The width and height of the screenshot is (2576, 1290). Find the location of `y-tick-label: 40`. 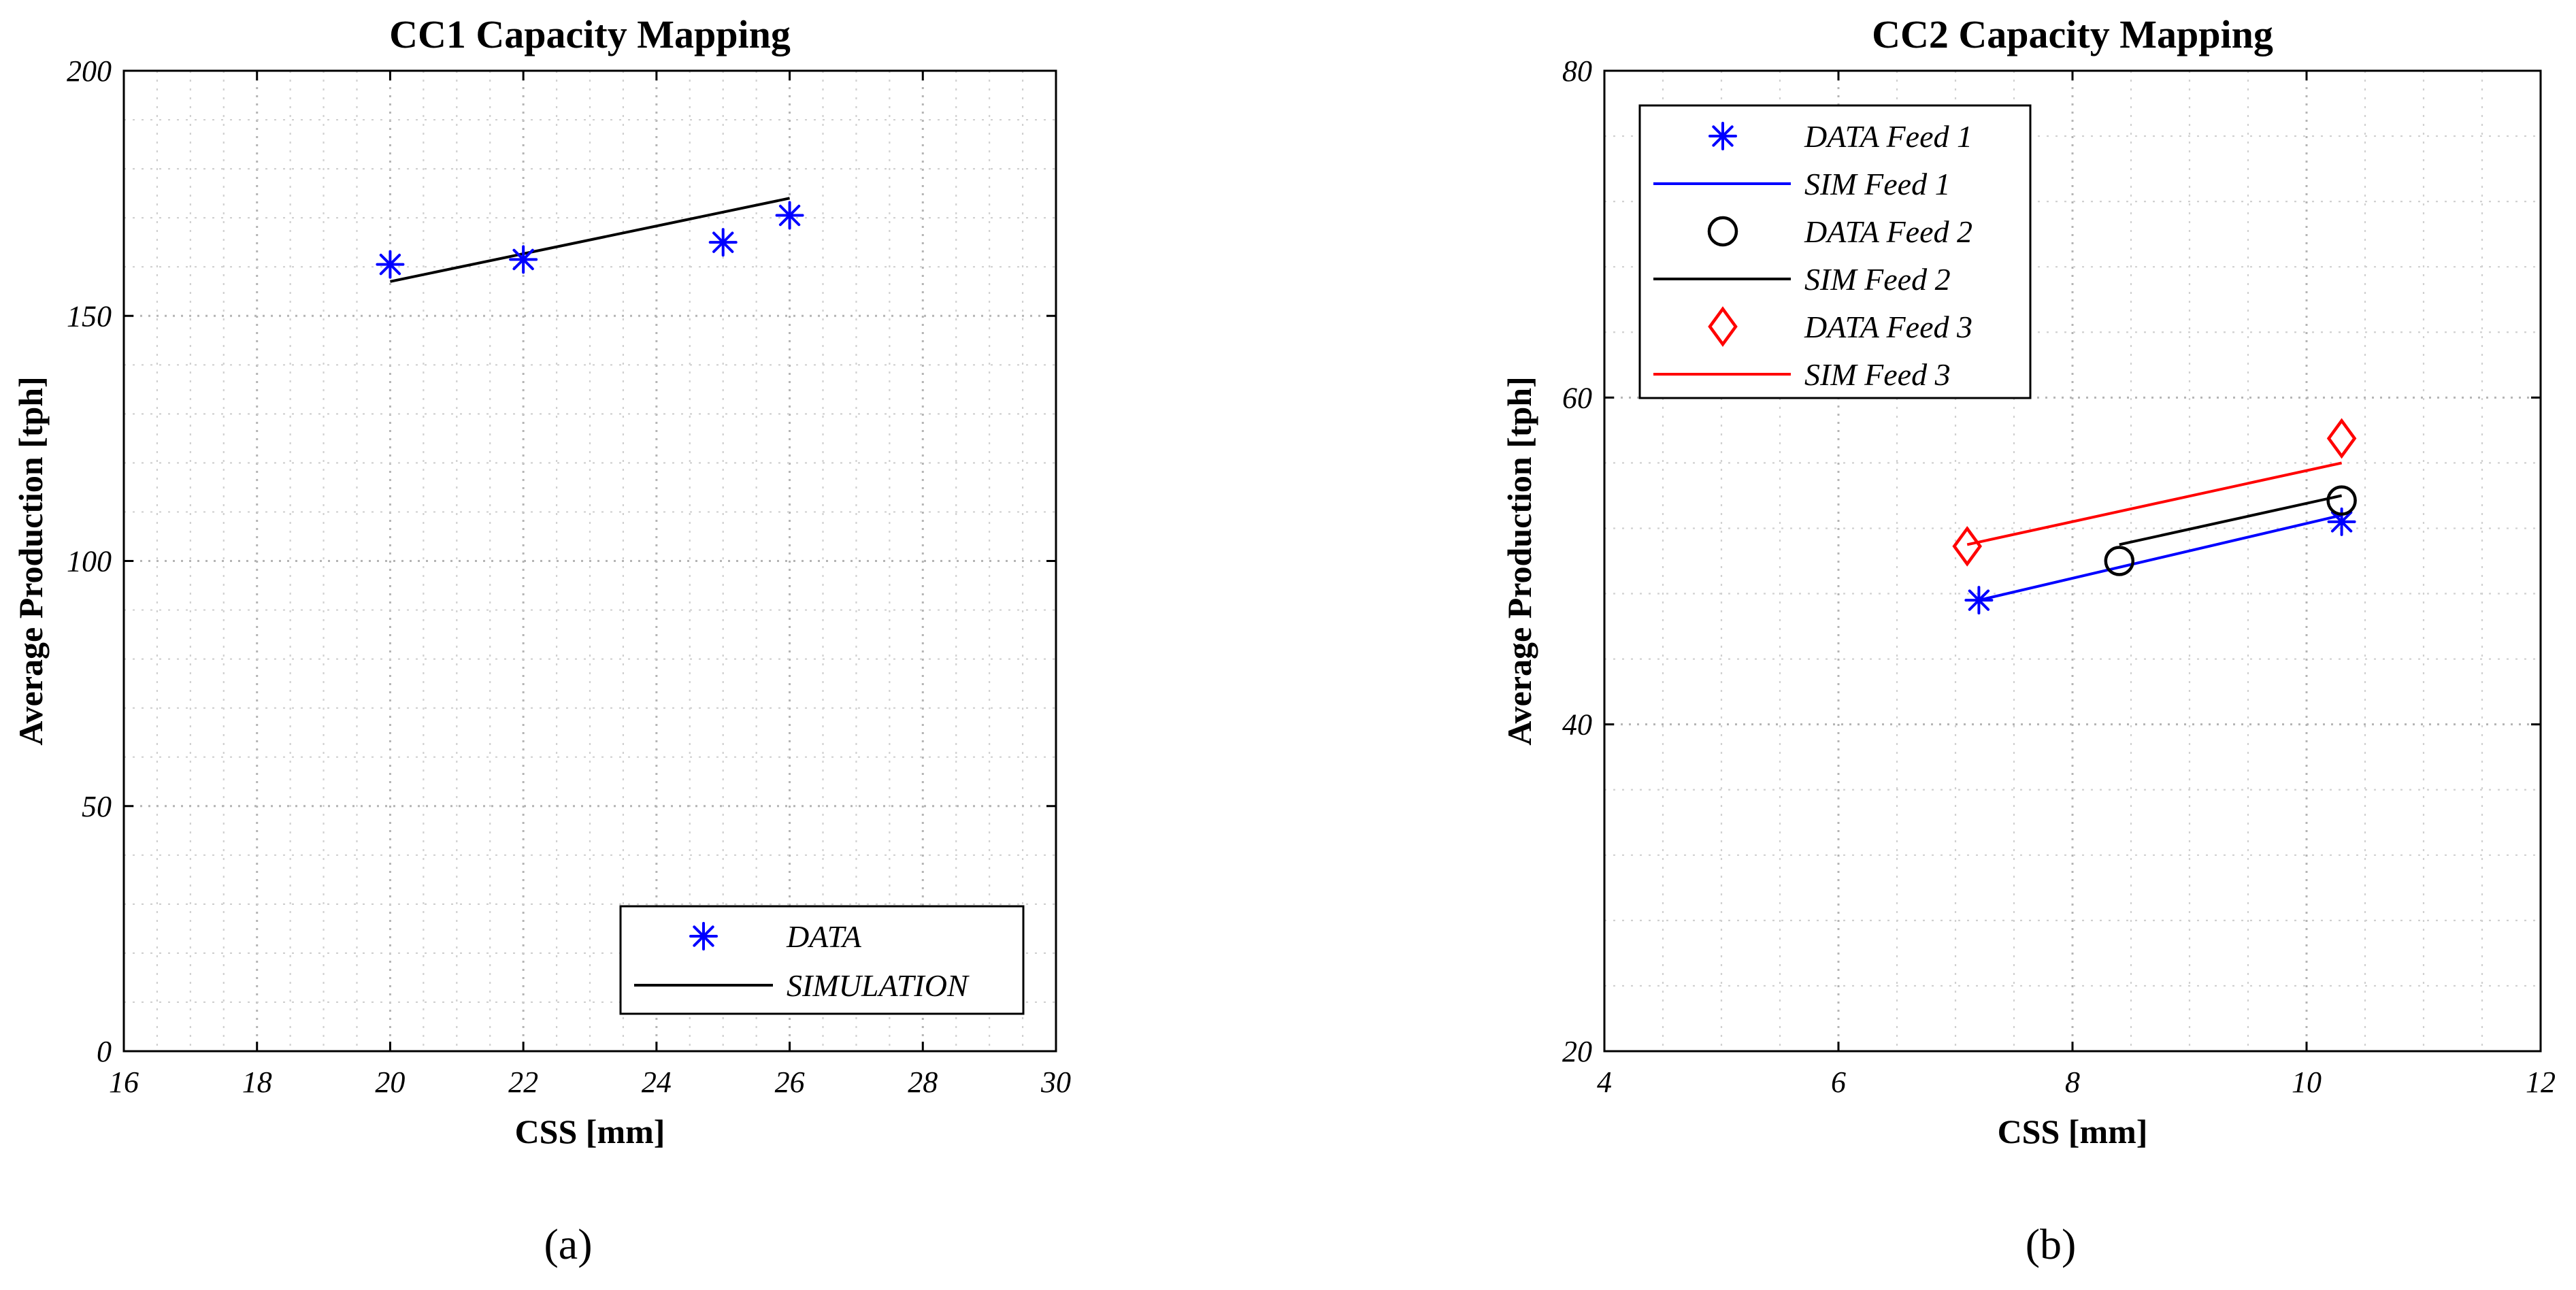

y-tick-label: 40 is located at coordinates (1577, 725).